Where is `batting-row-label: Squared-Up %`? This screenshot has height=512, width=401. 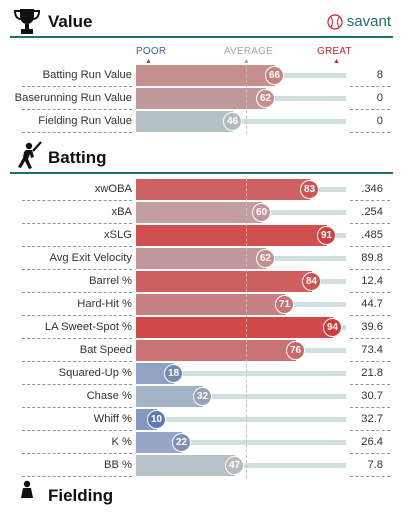 batting-row-label: Squared-Up % is located at coordinates (95, 373).